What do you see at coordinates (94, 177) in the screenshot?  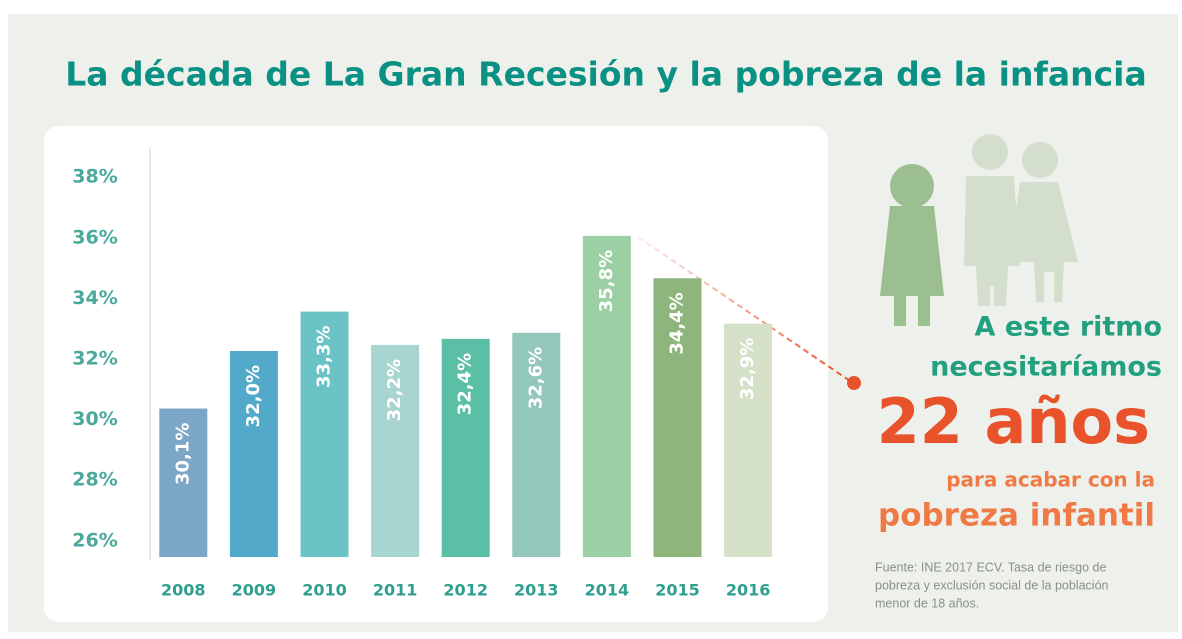 I see `y-tick-label: 38%` at bounding box center [94, 177].